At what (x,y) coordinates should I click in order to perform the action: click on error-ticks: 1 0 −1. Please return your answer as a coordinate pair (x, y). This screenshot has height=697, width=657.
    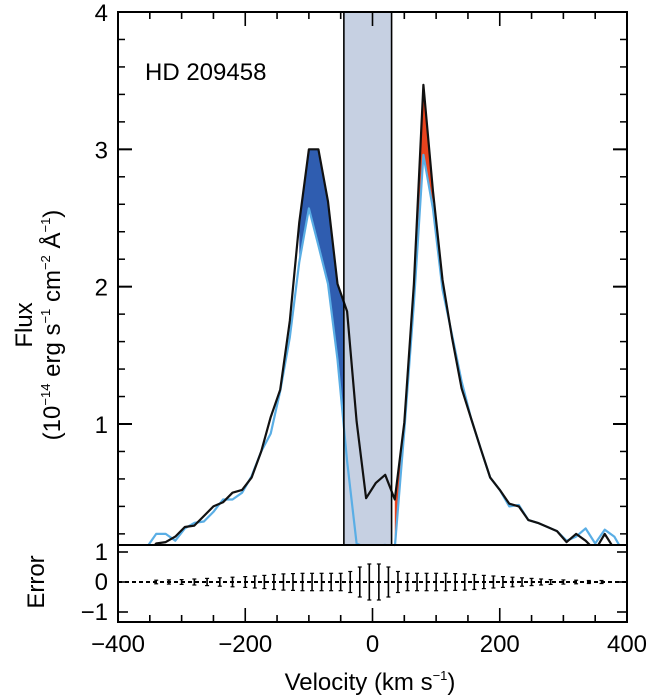
    Looking at the image, I should click on (354, 582).